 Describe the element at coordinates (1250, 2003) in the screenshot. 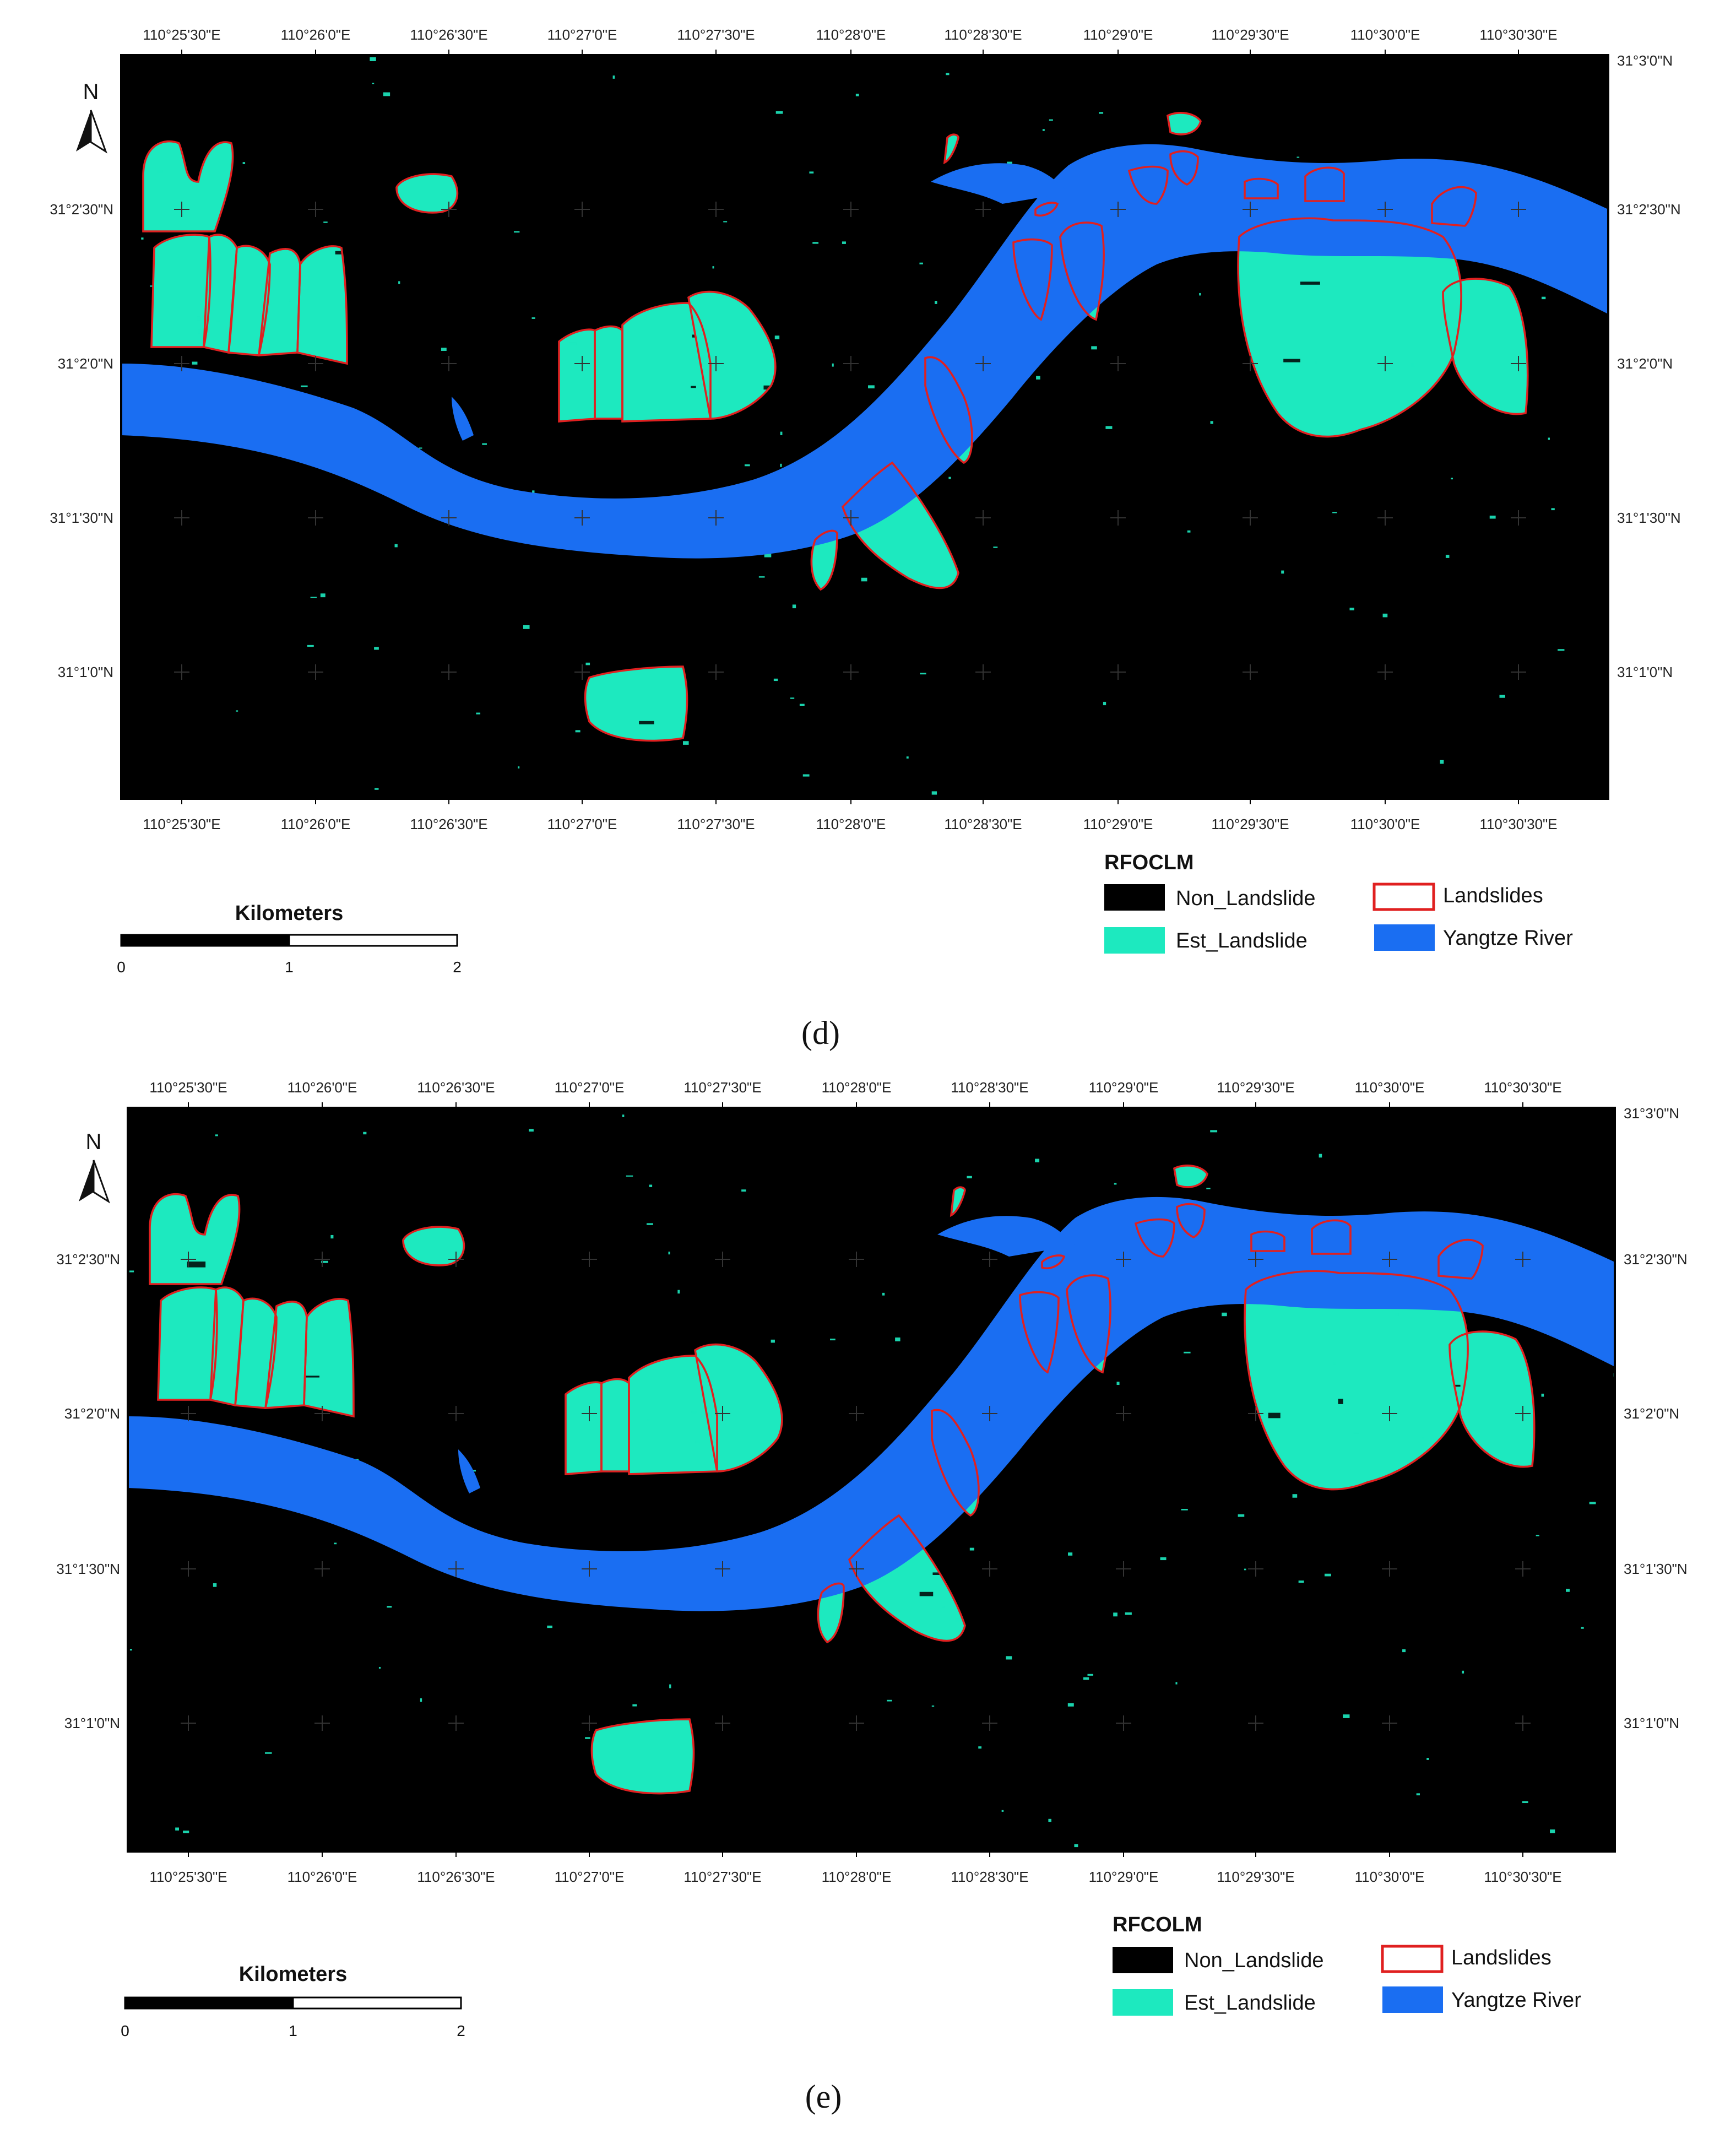

I see `legend-label-est-landslide: Est_Landslide` at that location.